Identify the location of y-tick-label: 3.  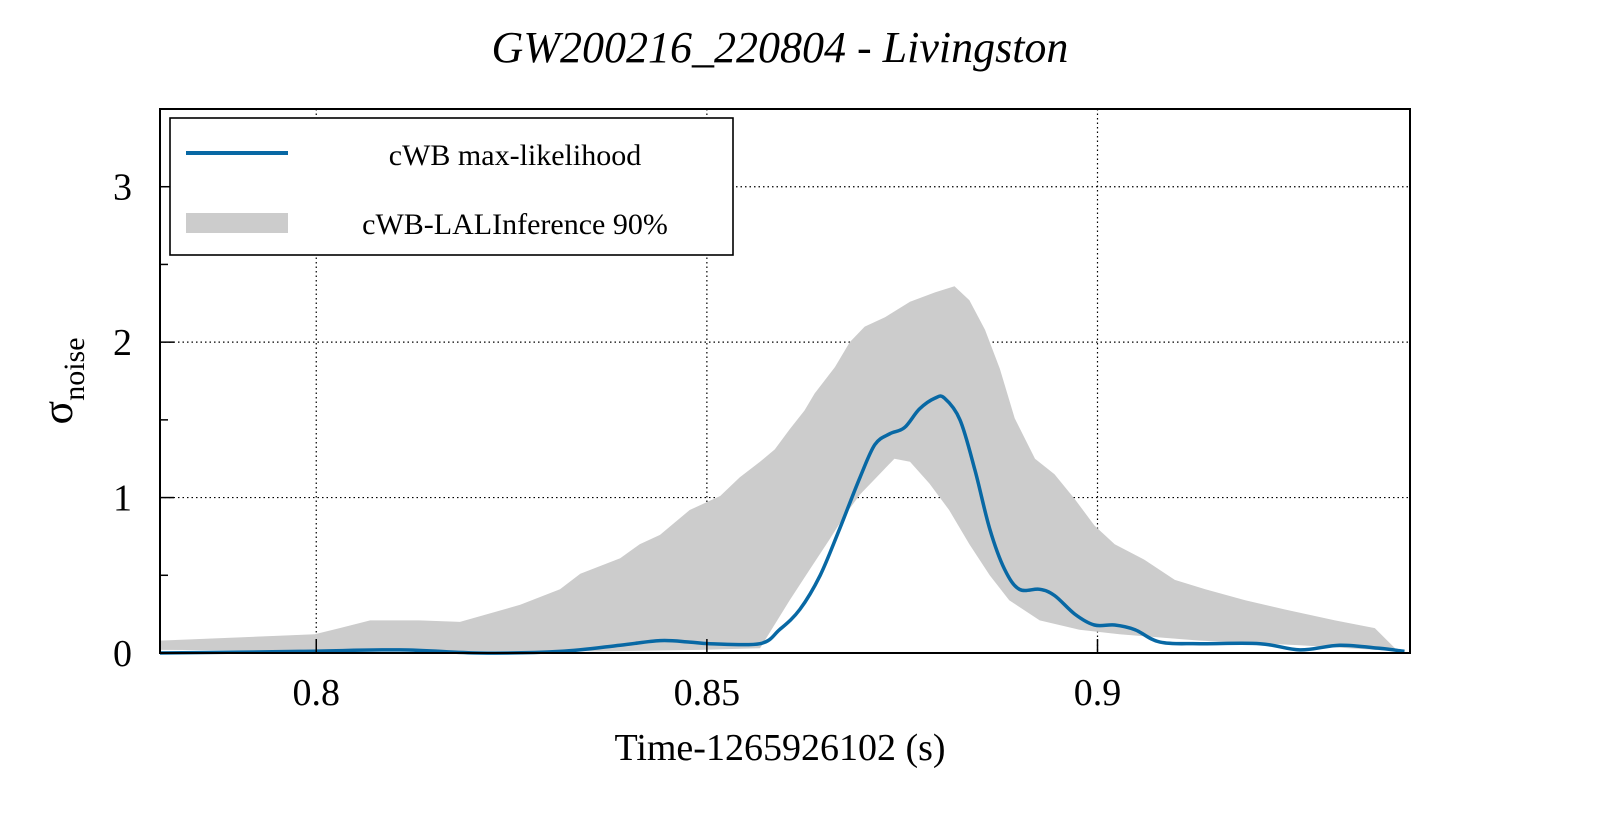
(122, 188).